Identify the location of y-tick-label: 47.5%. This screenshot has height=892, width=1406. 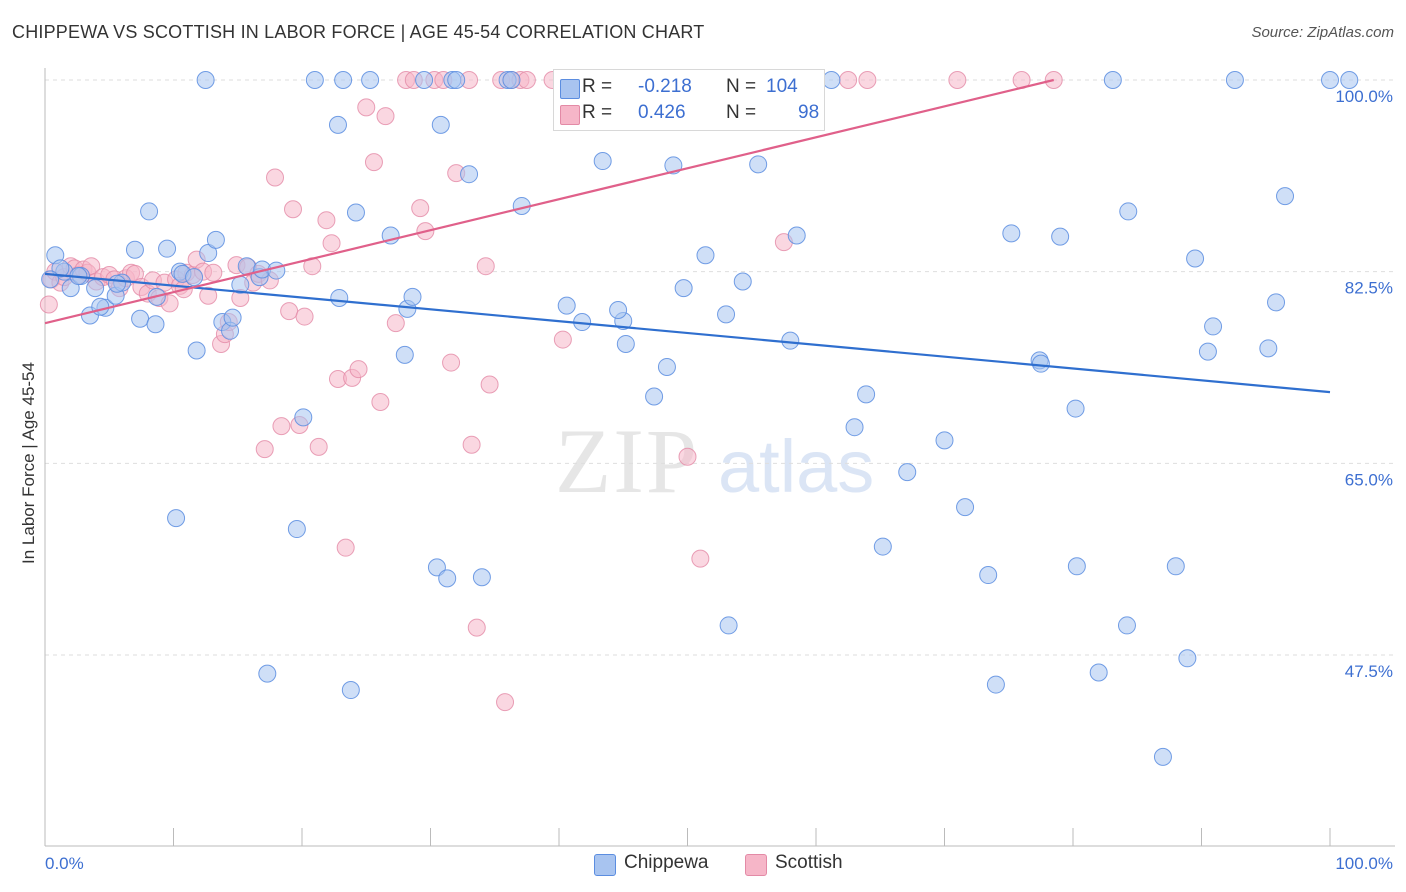
(1369, 671).